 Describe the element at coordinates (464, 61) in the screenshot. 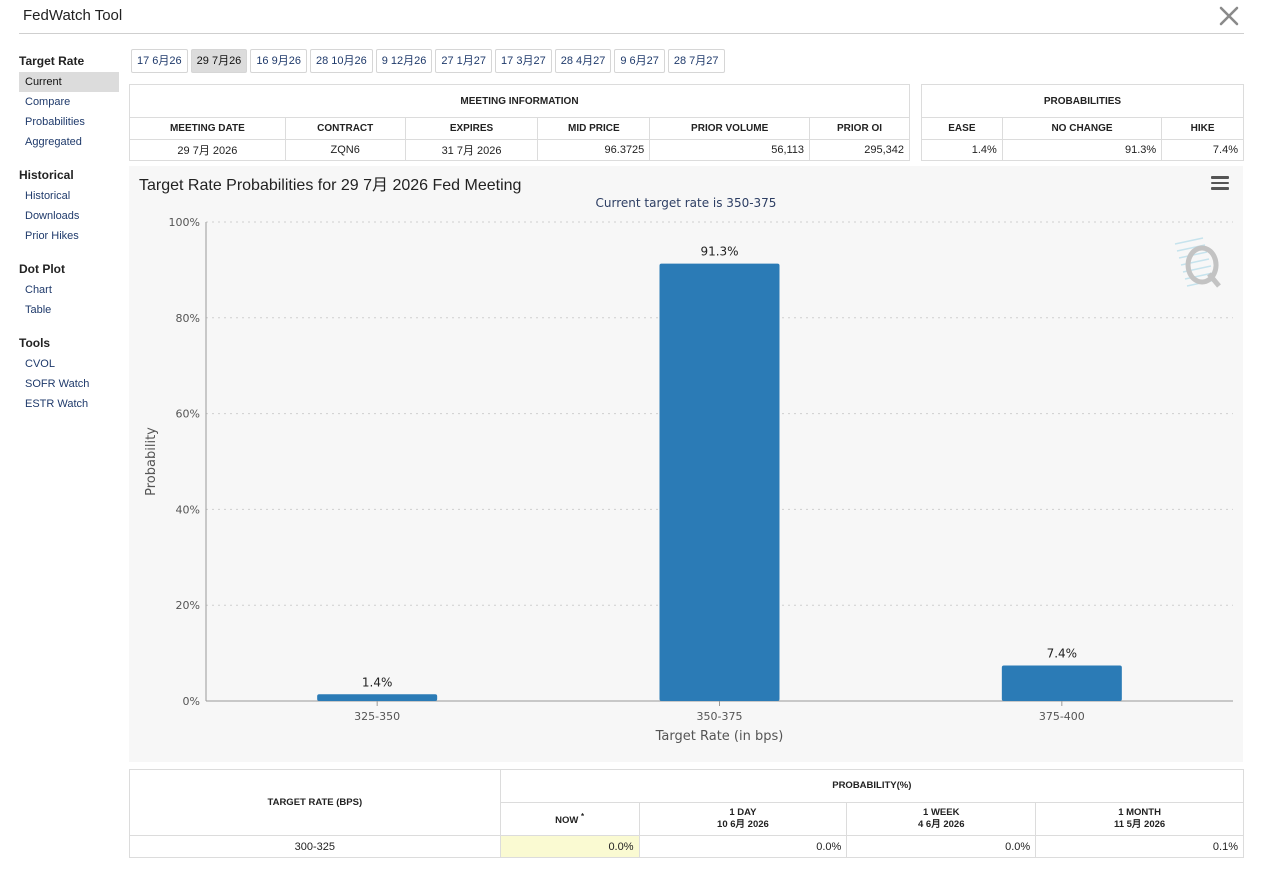

I see `date-tab: 27 1月27` at that location.